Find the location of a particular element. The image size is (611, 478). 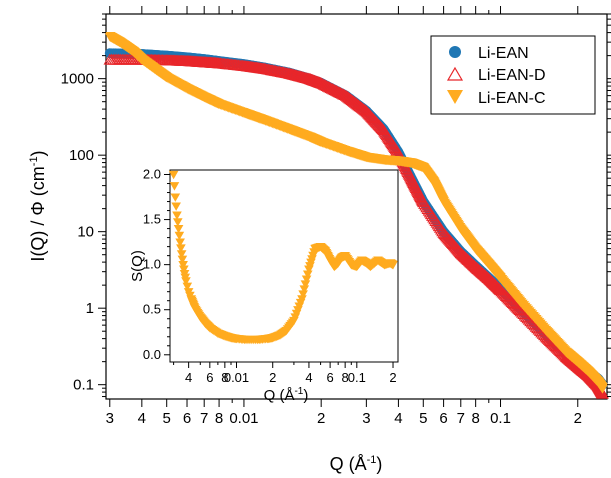

legend: Li-EAN Li-EAN-D Li-EAN-C is located at coordinates (513, 75).